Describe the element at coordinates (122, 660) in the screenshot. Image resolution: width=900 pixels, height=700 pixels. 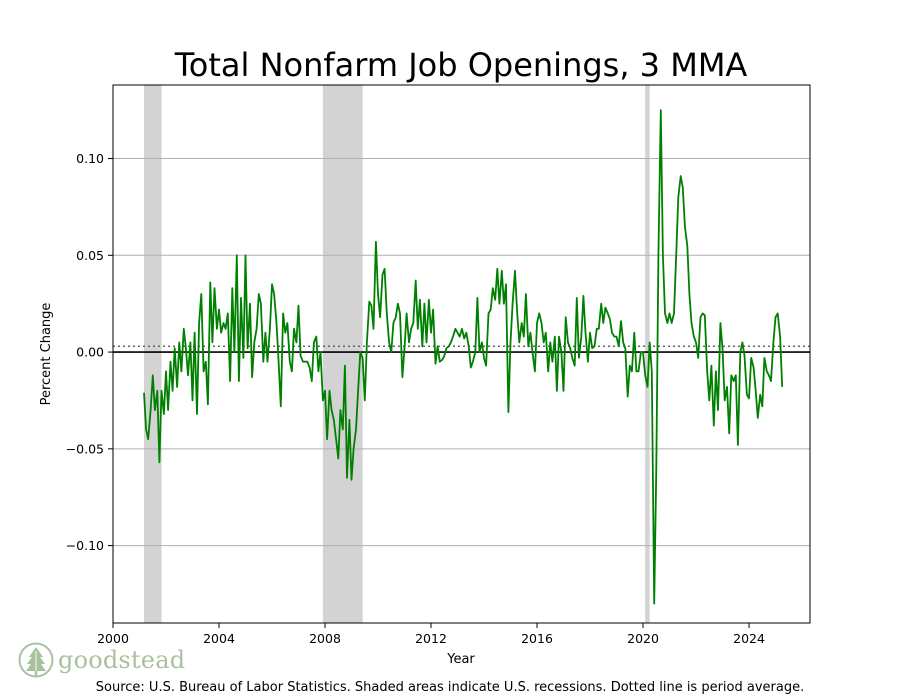
I see `logo-text: goodstead` at that location.